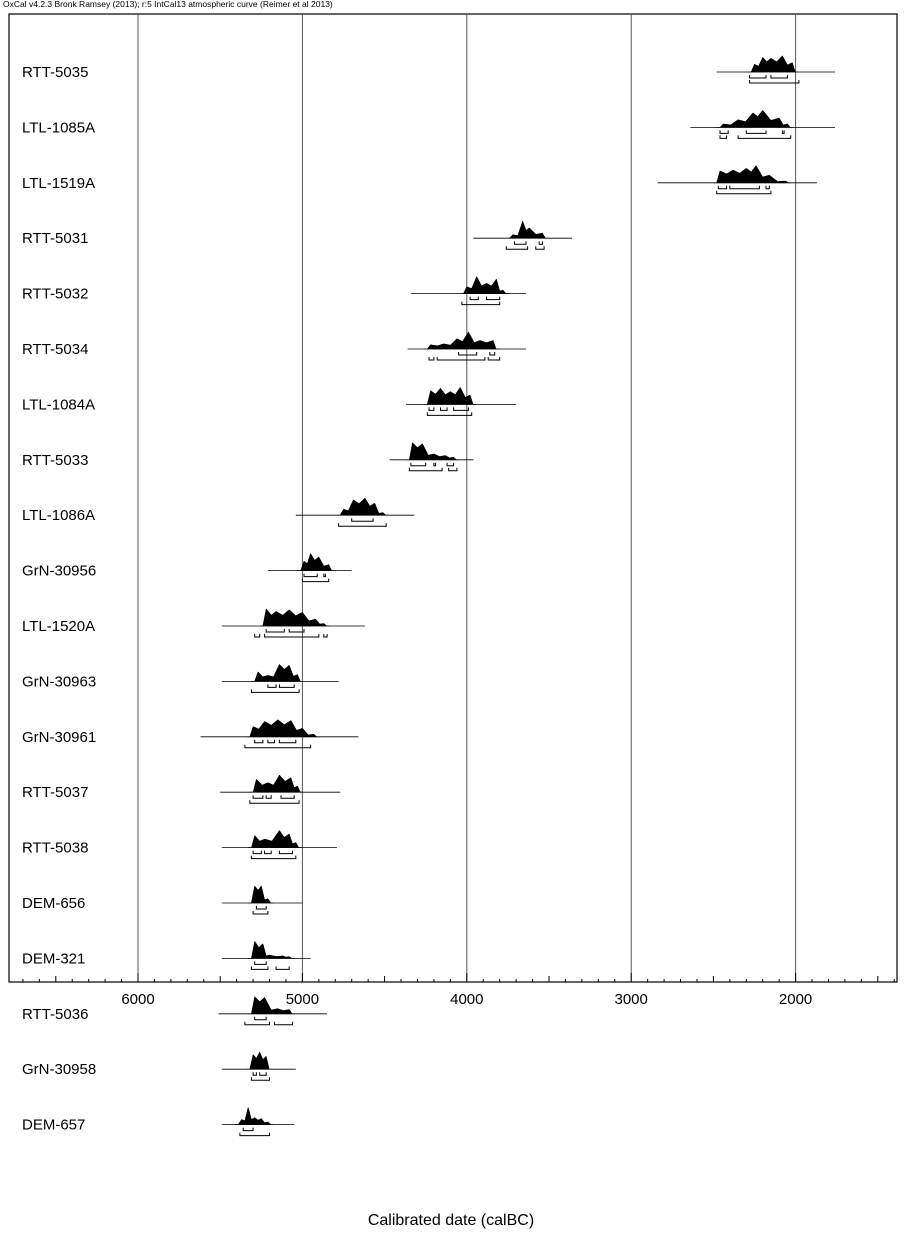  Describe the element at coordinates (429, 124) in the screenshot. I see `sample-row: LTL-1085A` at that location.